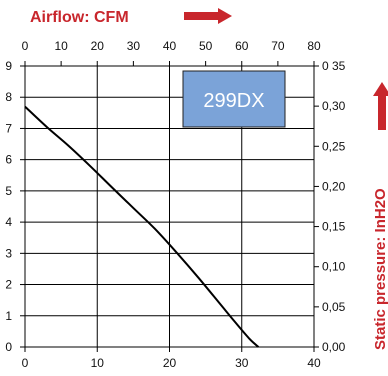 Image resolution: width=388 pixels, height=376 pixels. I want to click on model-label: 299DX, so click(233, 101).